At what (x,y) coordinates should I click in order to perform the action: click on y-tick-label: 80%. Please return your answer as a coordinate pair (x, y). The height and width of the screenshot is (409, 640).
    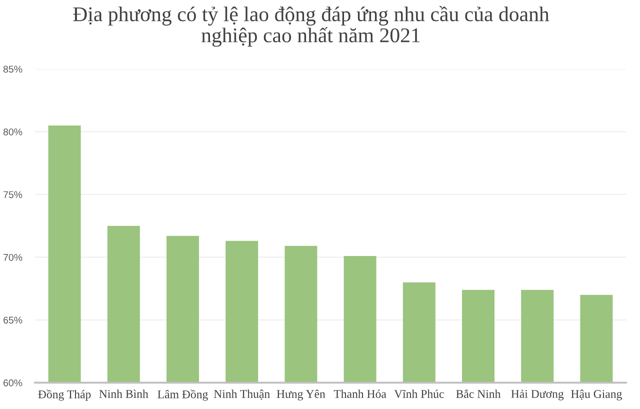
    Looking at the image, I should click on (12, 132).